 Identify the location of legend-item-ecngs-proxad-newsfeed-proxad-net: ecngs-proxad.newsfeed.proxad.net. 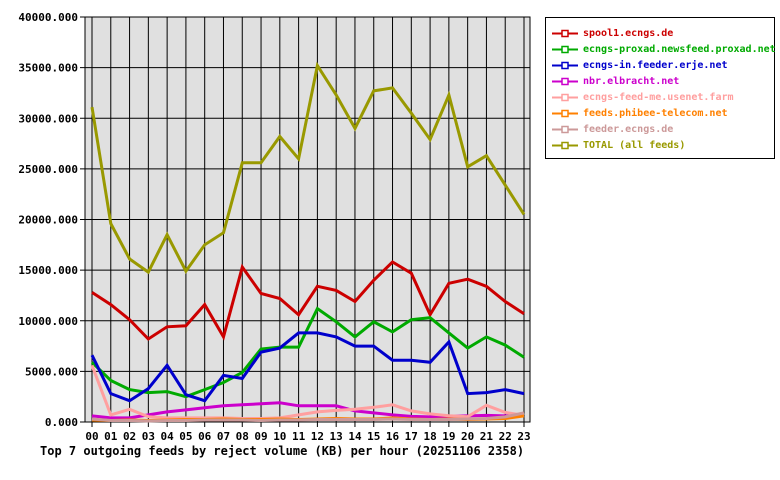
(664, 49).